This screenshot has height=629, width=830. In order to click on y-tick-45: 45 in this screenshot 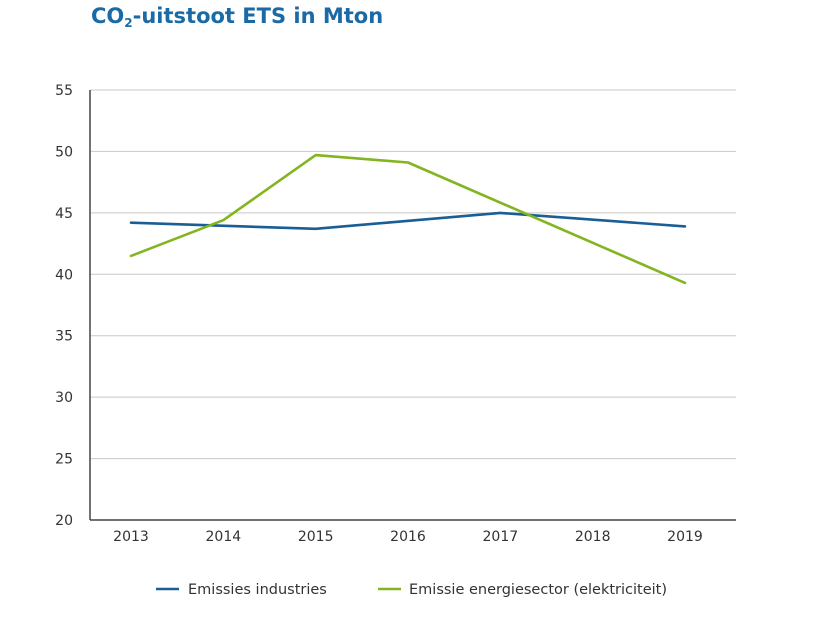, I will do `click(64, 214)`.